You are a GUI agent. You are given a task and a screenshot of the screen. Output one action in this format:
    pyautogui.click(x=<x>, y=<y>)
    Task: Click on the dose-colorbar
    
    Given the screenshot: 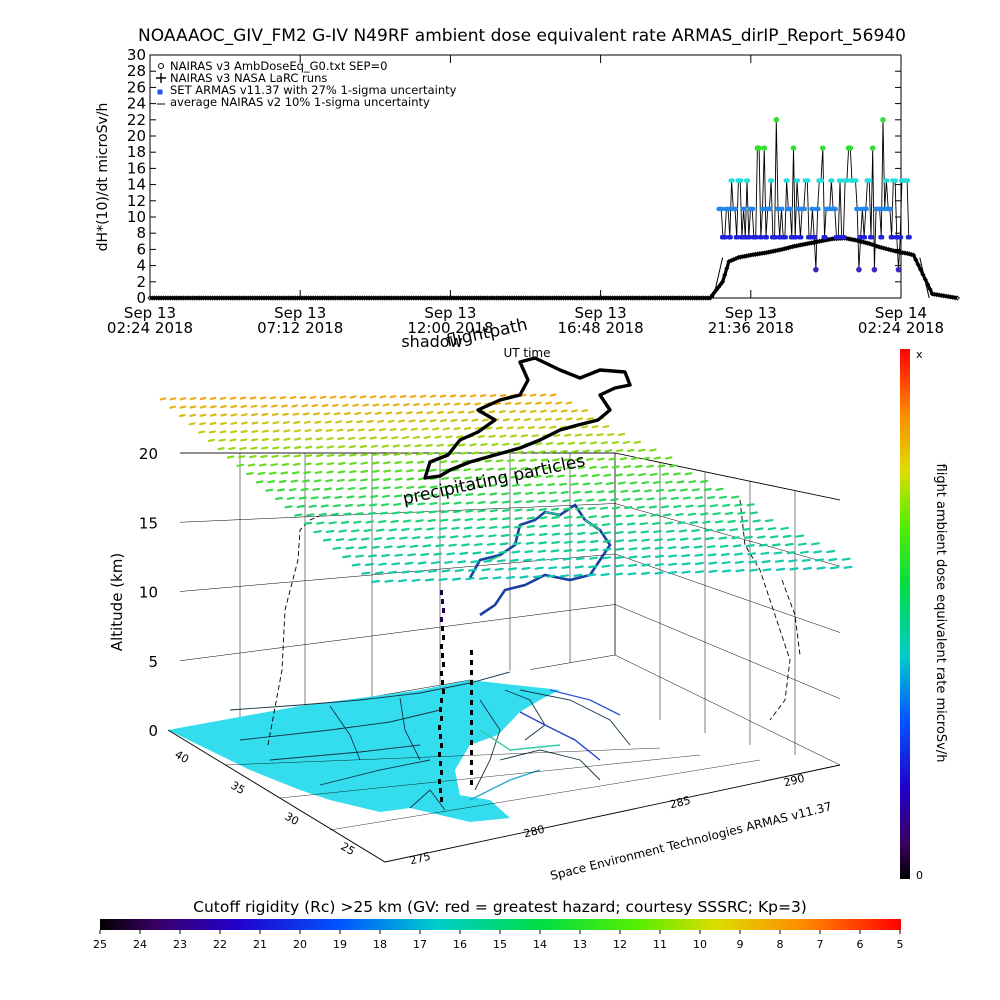 What is the action you would take?
    pyautogui.click(x=905, y=614)
    